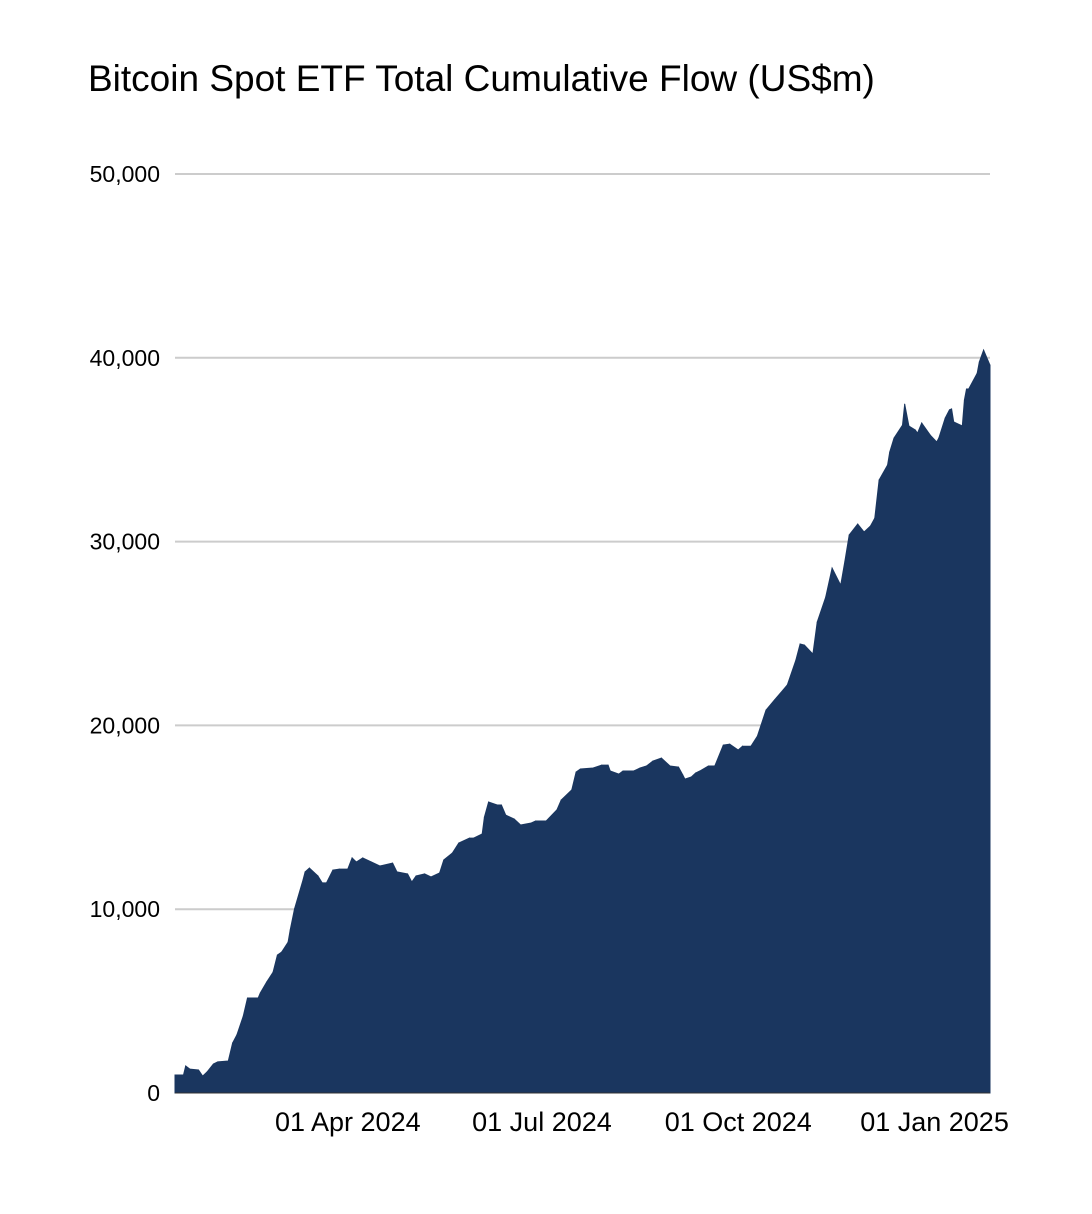 The height and width of the screenshot is (1214, 1092). I want to click on x-tick-label: 01 Apr 2024, so click(348, 1122).